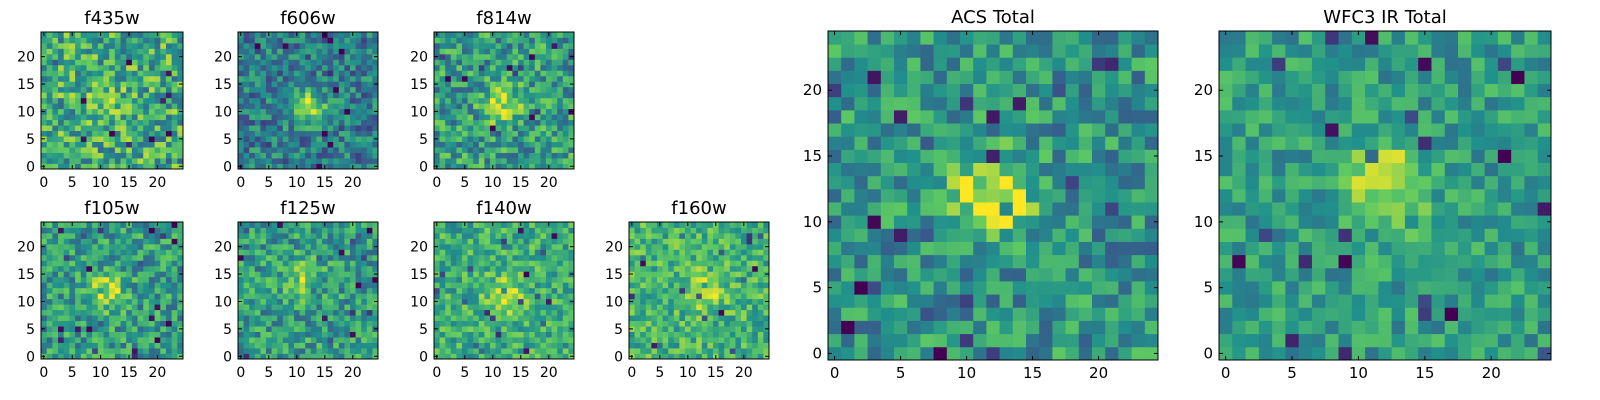 The height and width of the screenshot is (400, 1600). Describe the element at coordinates (111, 208) in the screenshot. I see `panel-title: f105w` at that location.